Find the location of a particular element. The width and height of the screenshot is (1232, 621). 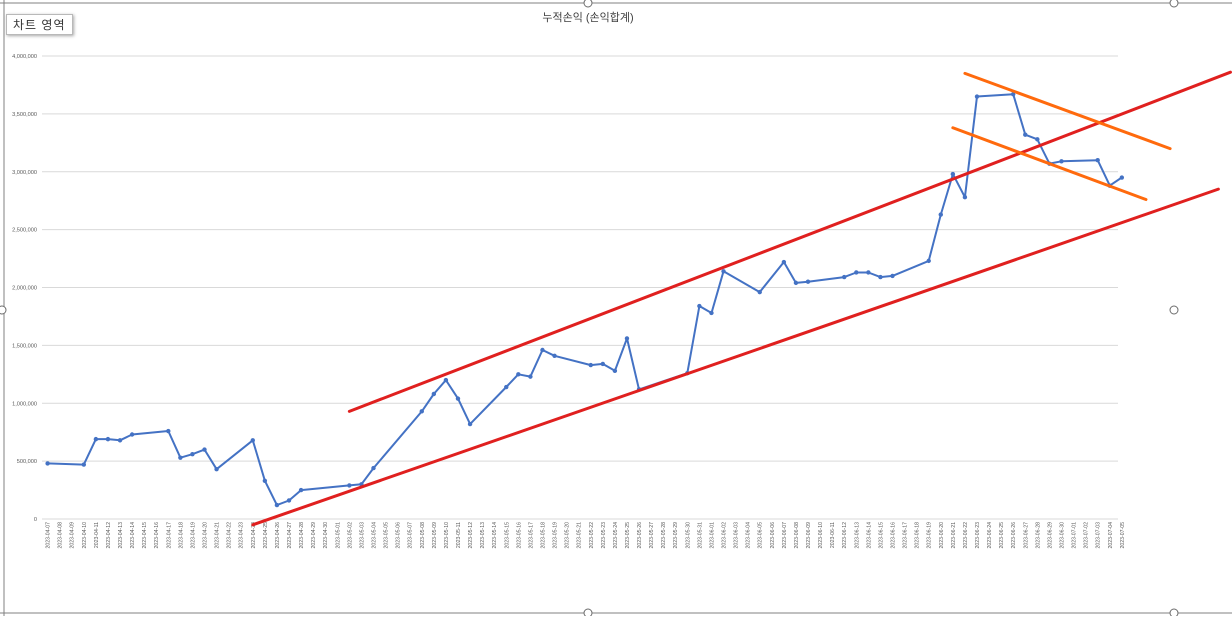

x-tick-label: 2023-06-30 is located at coordinates (1062, 535).